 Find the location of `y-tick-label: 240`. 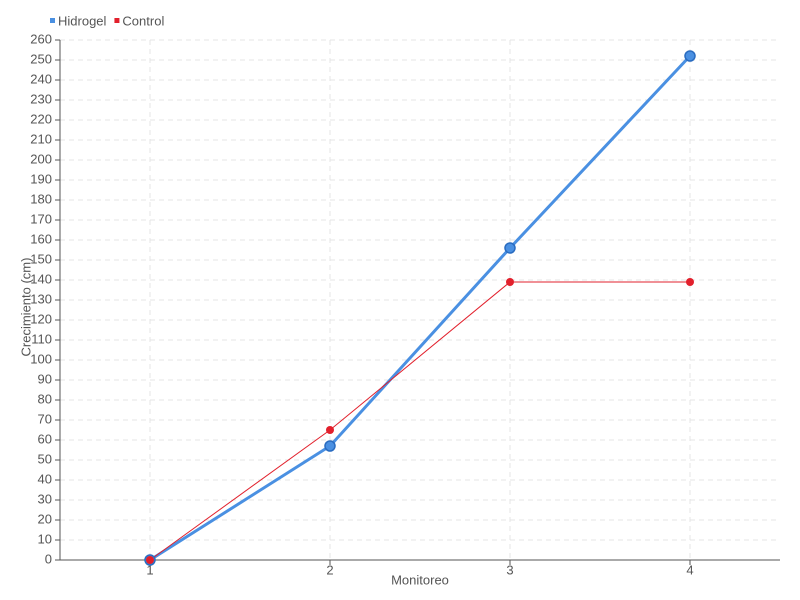

y-tick-label: 240 is located at coordinates (41, 78).